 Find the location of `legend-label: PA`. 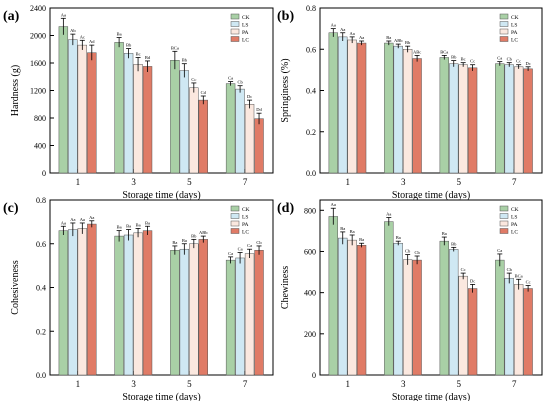

legend-label: PA is located at coordinates (245, 225).